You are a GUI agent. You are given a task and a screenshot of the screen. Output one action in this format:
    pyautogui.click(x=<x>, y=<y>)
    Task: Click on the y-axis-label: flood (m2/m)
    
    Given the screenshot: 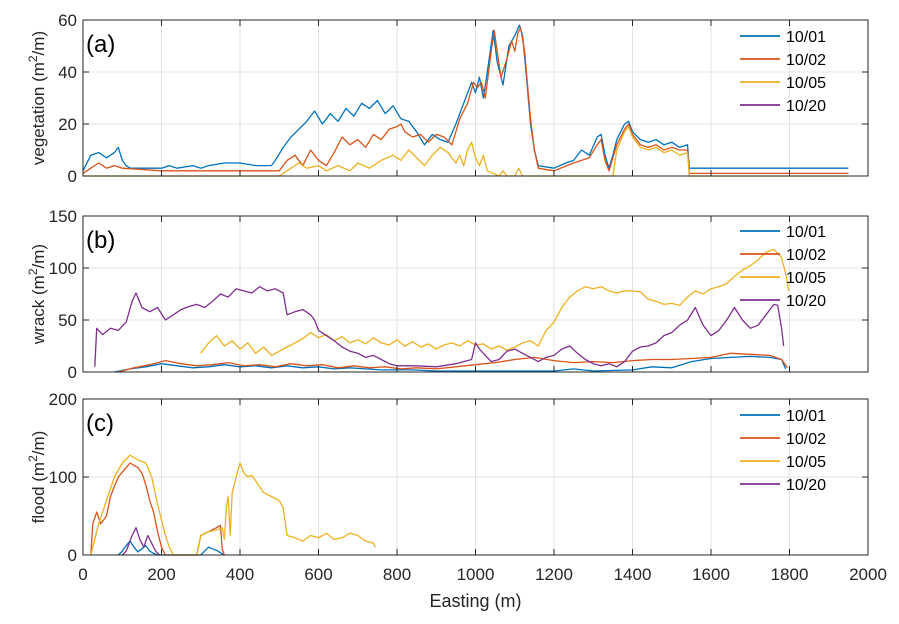 What is the action you would take?
    pyautogui.click(x=37, y=477)
    